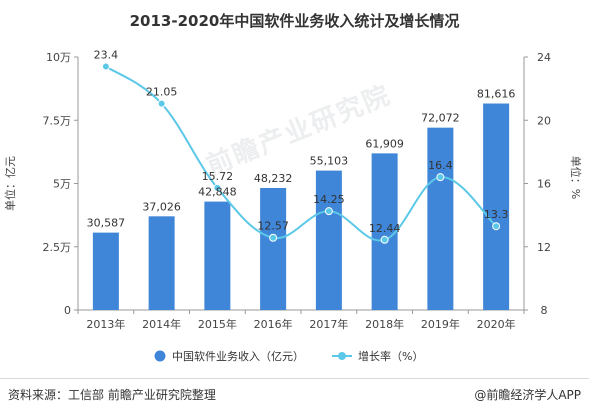 Image resolution: width=589 pixels, height=412 pixels. Describe the element at coordinates (67, 310) in the screenshot. I see `y-tick-label: 0` at that location.